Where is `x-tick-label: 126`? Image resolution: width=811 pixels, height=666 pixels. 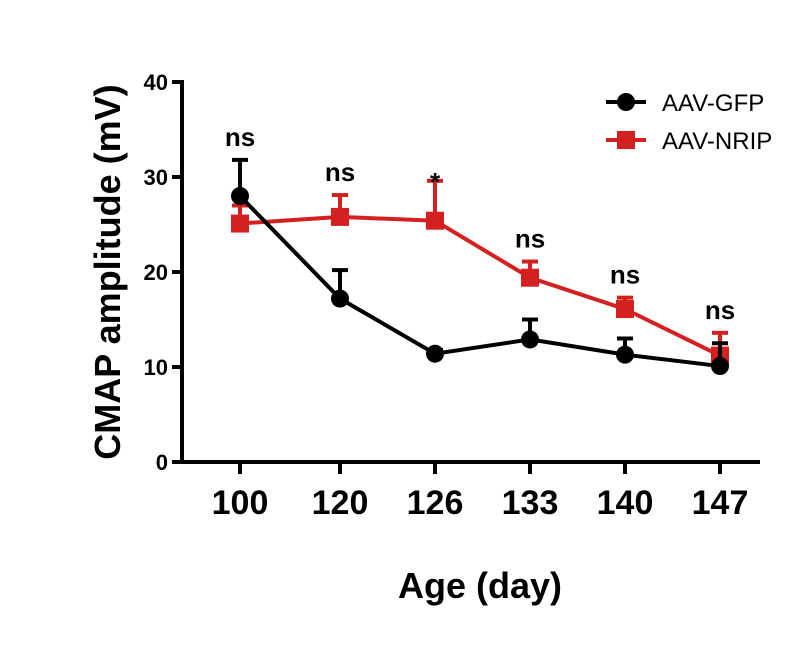
x-tick-label: 126 is located at coordinates (435, 503).